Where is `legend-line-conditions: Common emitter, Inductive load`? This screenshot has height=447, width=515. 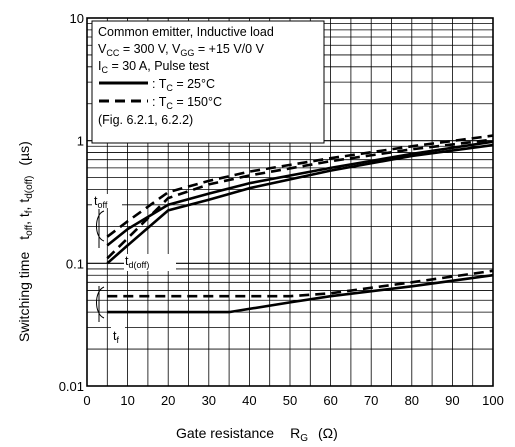 legend-line-conditions: Common emitter, Inductive load is located at coordinates (186, 32).